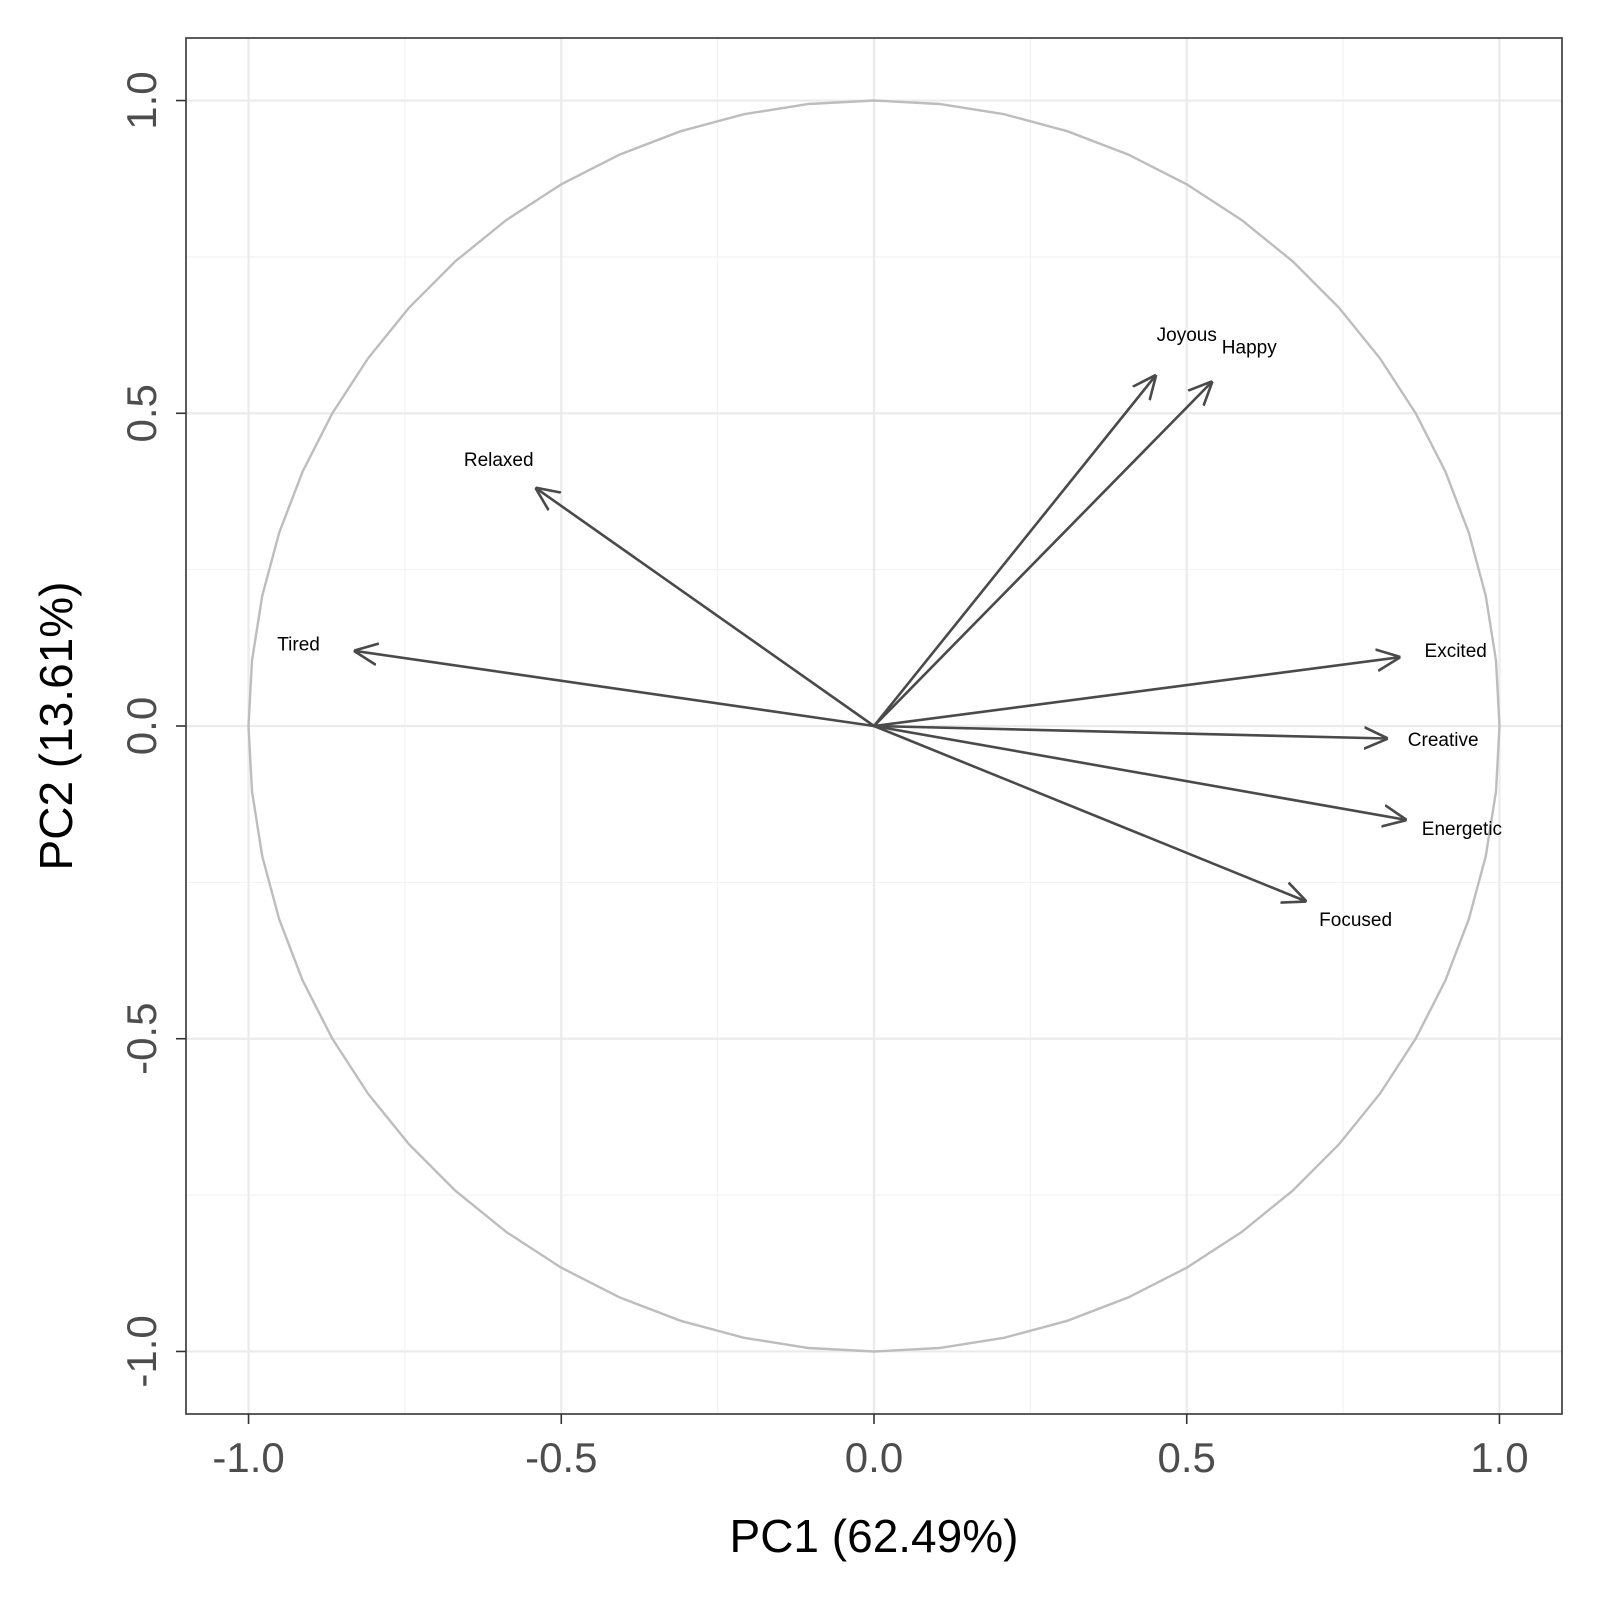  Describe the element at coordinates (561, 1457) in the screenshot. I see `x-tick-label: -0.5` at that location.